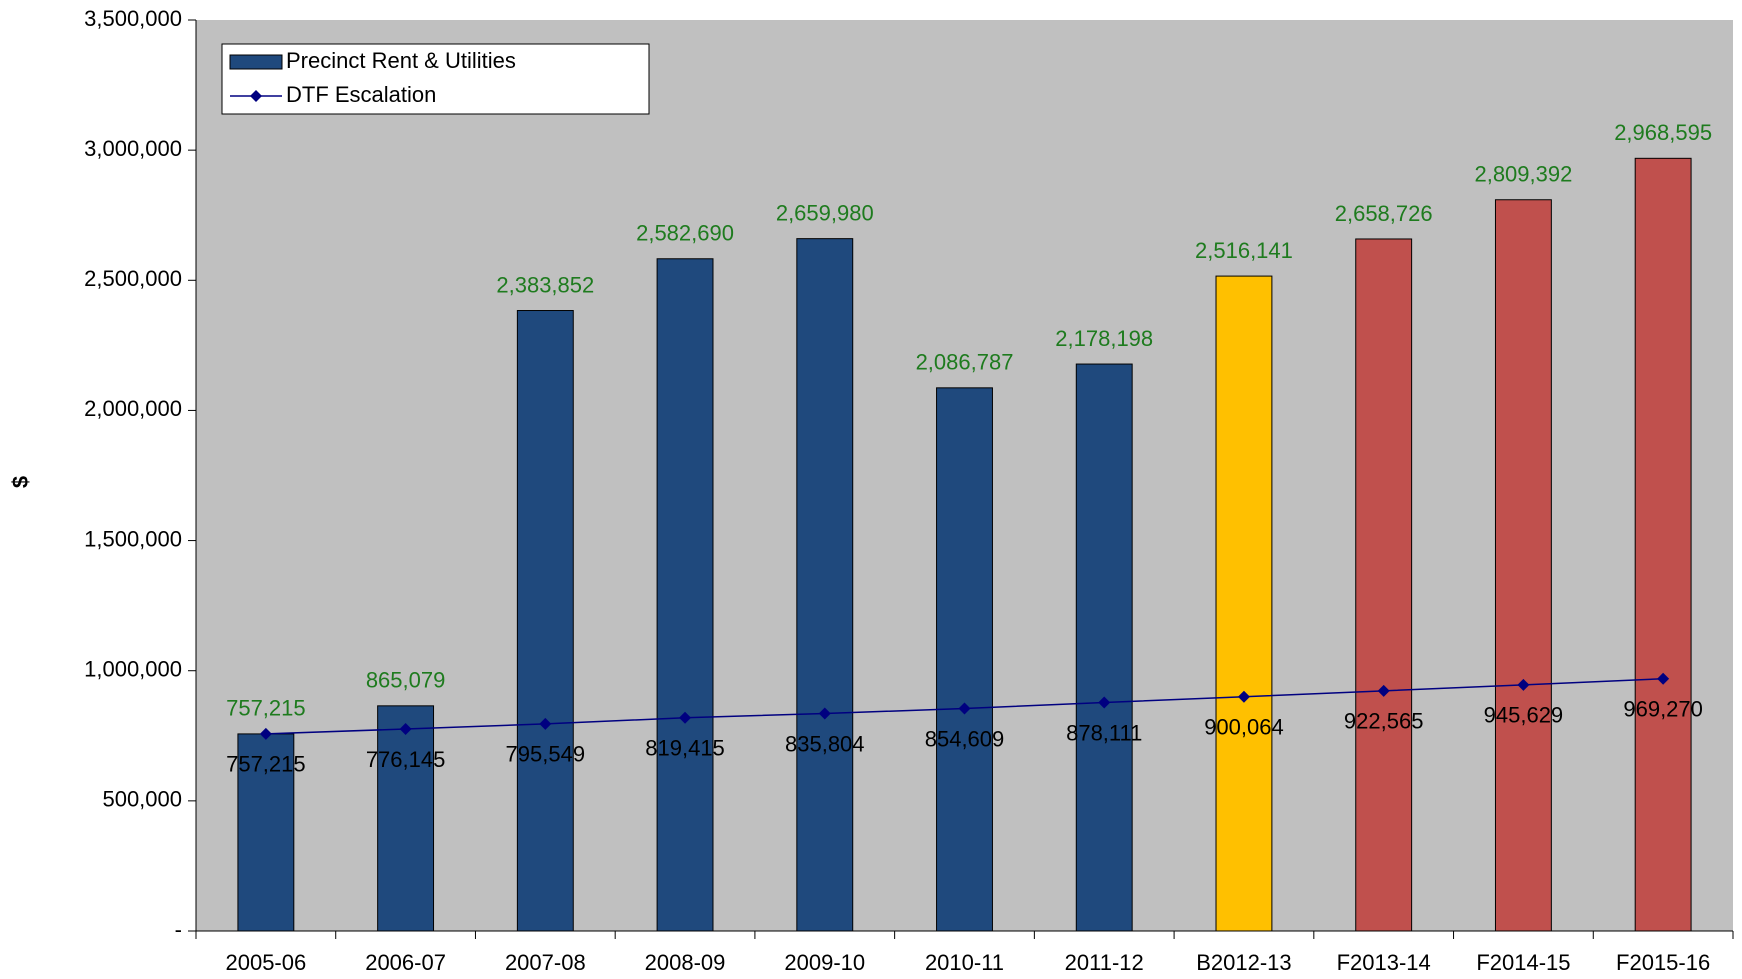  Describe the element at coordinates (178, 929) in the screenshot. I see `y-tick-label: -` at that location.